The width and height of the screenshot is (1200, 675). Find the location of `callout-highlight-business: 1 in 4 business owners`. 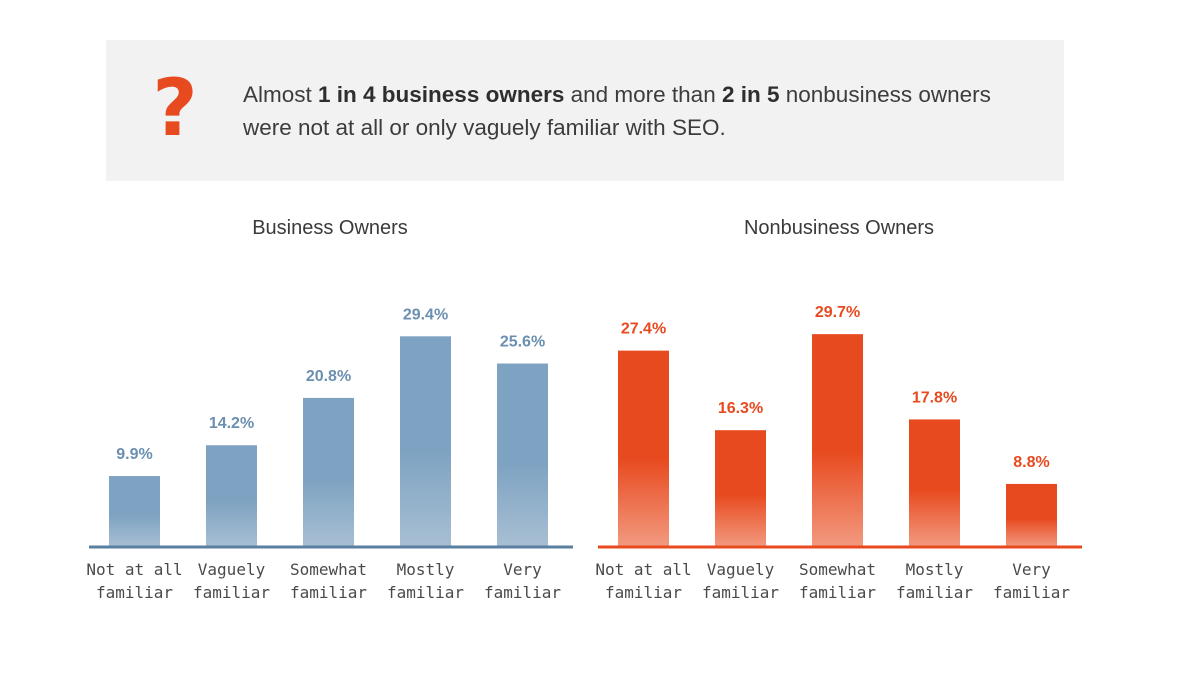

callout-highlight-business: 1 in 4 business owners is located at coordinates (441, 94).